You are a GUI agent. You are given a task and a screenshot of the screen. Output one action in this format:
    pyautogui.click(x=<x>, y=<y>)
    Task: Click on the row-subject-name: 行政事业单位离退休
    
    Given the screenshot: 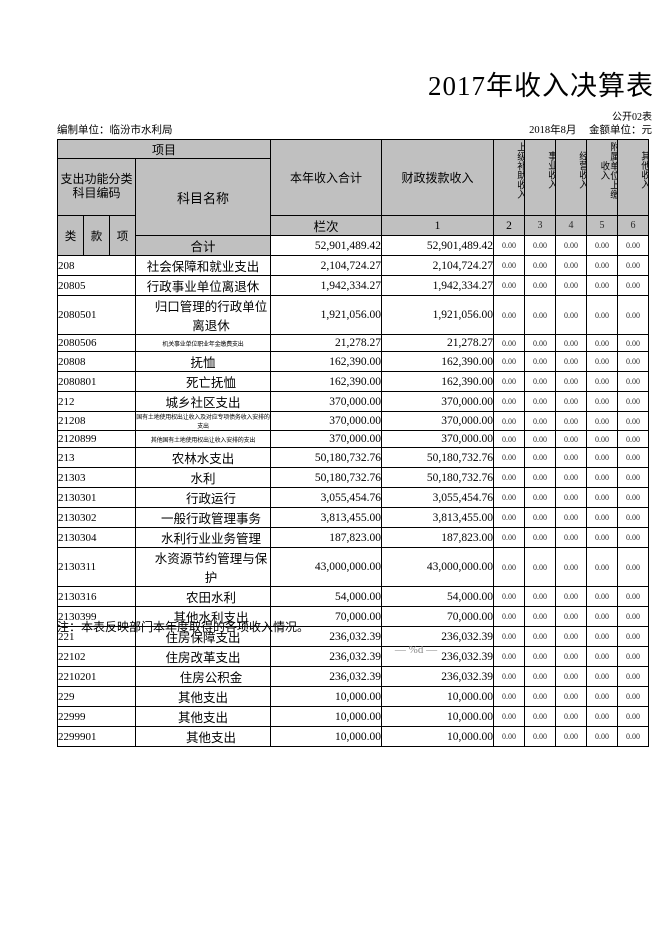 What is the action you would take?
    pyautogui.click(x=203, y=285)
    